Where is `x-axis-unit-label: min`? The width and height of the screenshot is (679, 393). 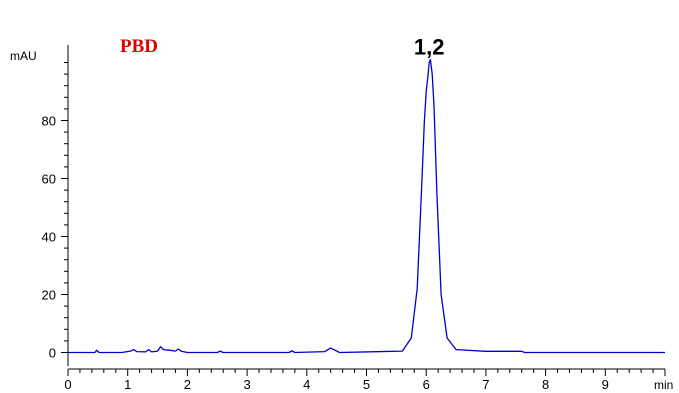
x-axis-unit-label: min is located at coordinates (663, 385).